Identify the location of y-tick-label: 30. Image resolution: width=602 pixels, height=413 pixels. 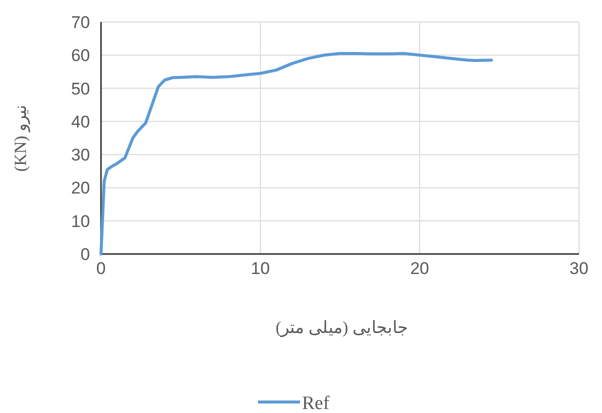
(80, 155).